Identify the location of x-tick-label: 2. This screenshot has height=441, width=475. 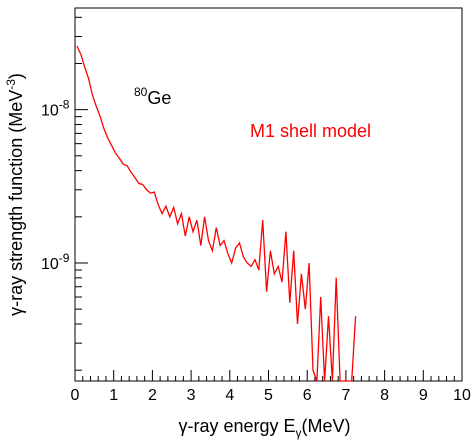
(152, 395).